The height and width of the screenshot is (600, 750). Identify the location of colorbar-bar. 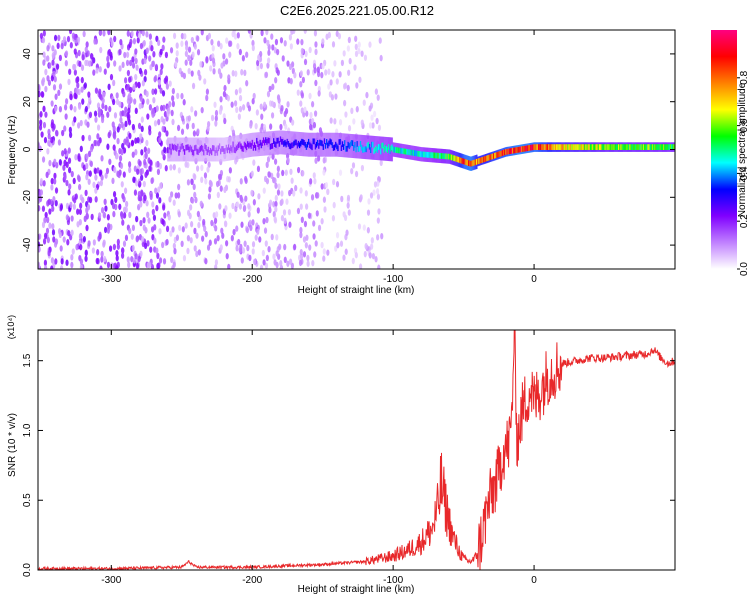
(724, 149).